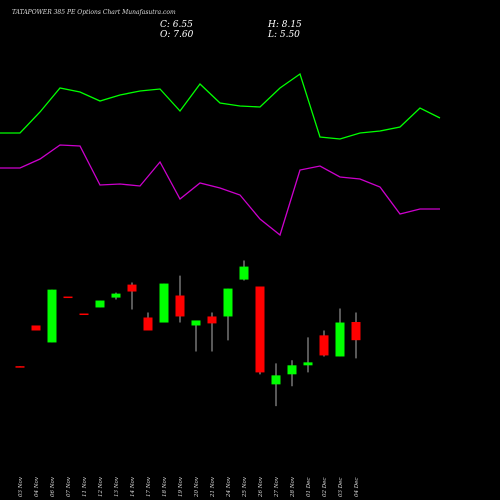 The image size is (500, 500). I want to click on x-tick-label: 14 Nov, so click(133, 486).